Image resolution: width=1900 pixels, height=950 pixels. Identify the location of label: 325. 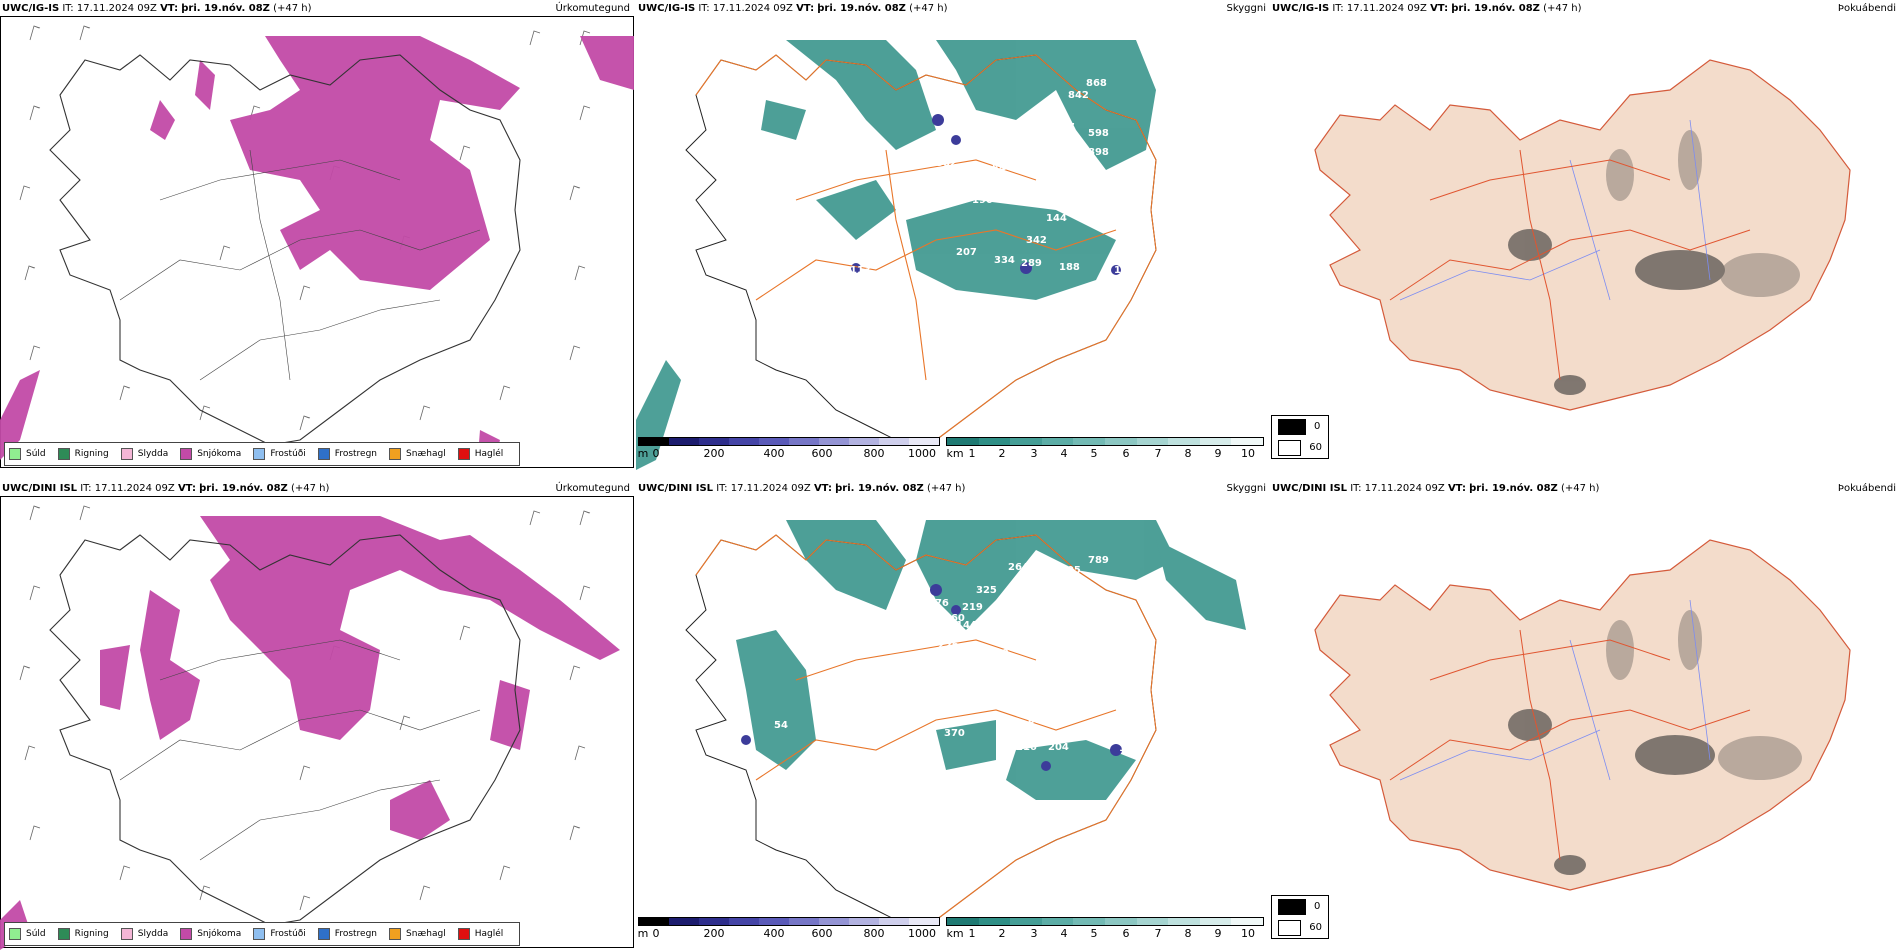
(986, 590).